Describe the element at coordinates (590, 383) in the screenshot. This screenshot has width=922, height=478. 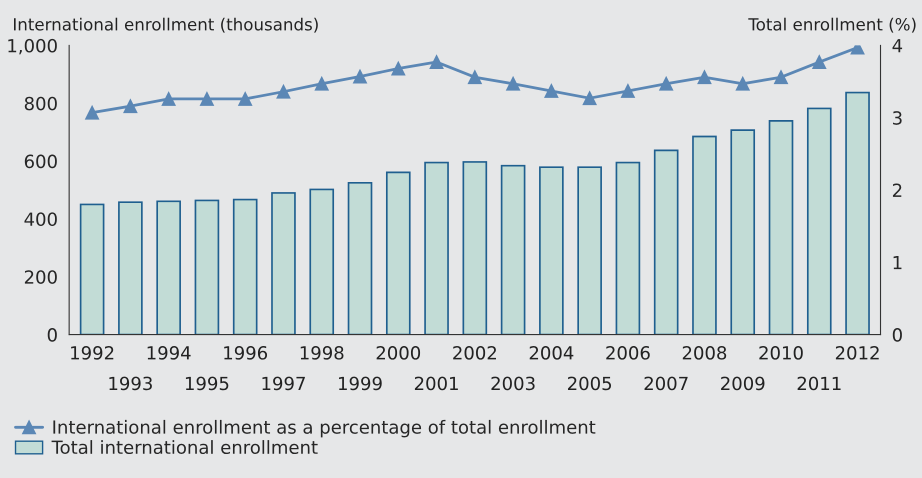
I see `x-tick-label: 2005` at that location.